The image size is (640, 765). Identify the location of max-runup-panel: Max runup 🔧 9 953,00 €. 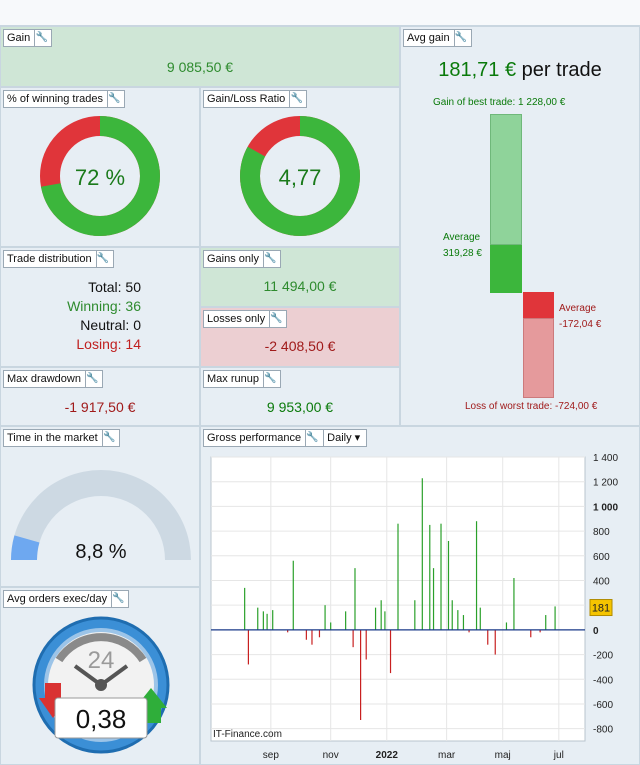
(300, 396).